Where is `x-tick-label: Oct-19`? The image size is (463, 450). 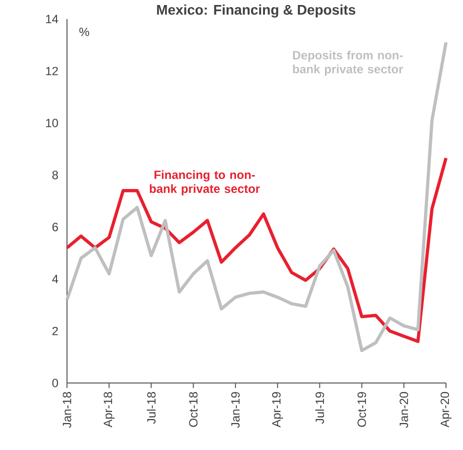 x-tick-label: Oct-19 is located at coordinates (362, 409).